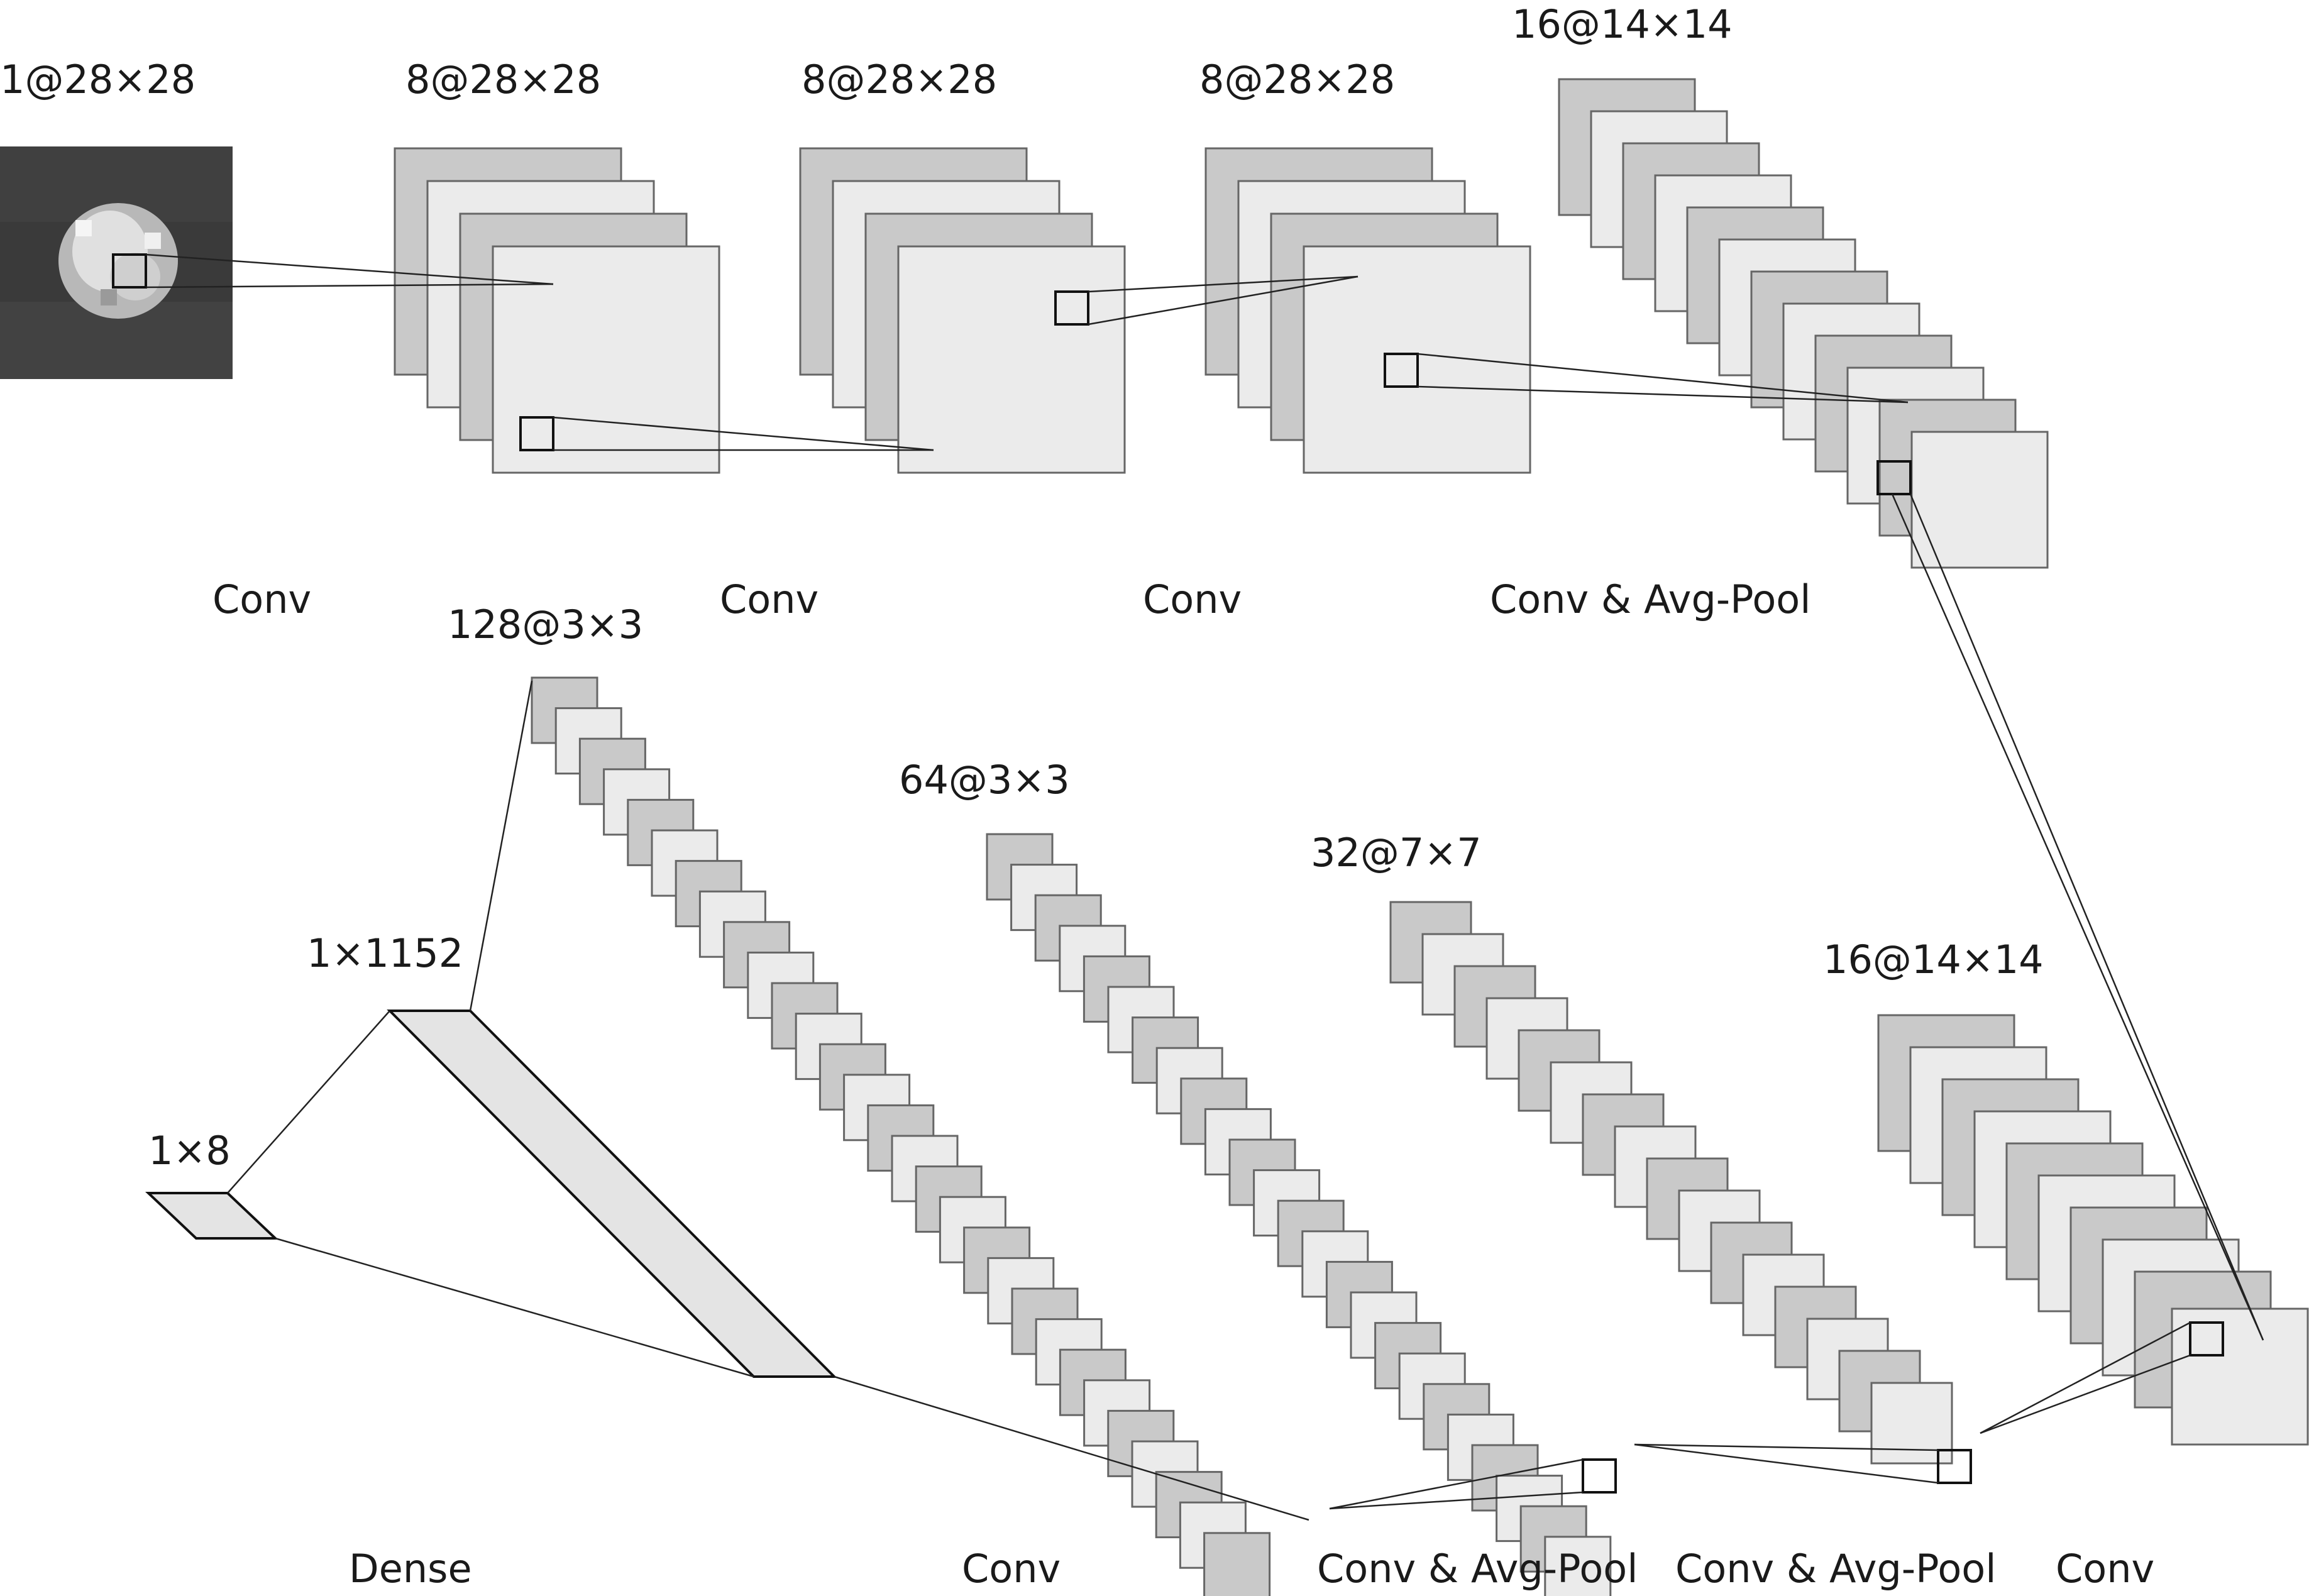 The width and height of the screenshot is (2309, 1596). I want to click on conv2-feature-maps, so click(963, 310).